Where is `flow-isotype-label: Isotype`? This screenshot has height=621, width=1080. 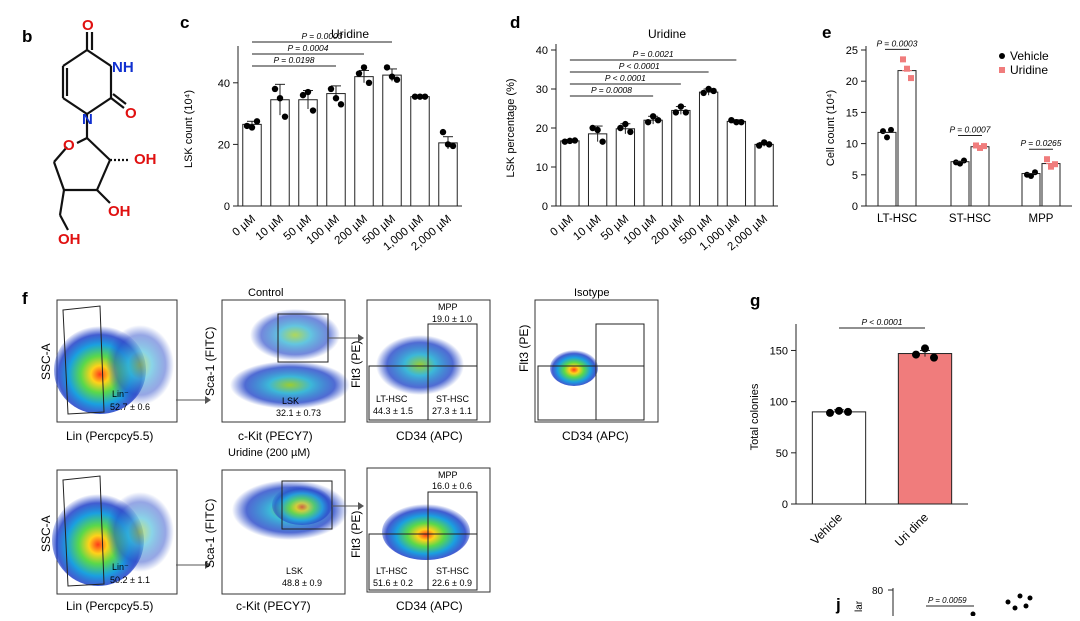 flow-isotype-label: Isotype is located at coordinates (591, 293).